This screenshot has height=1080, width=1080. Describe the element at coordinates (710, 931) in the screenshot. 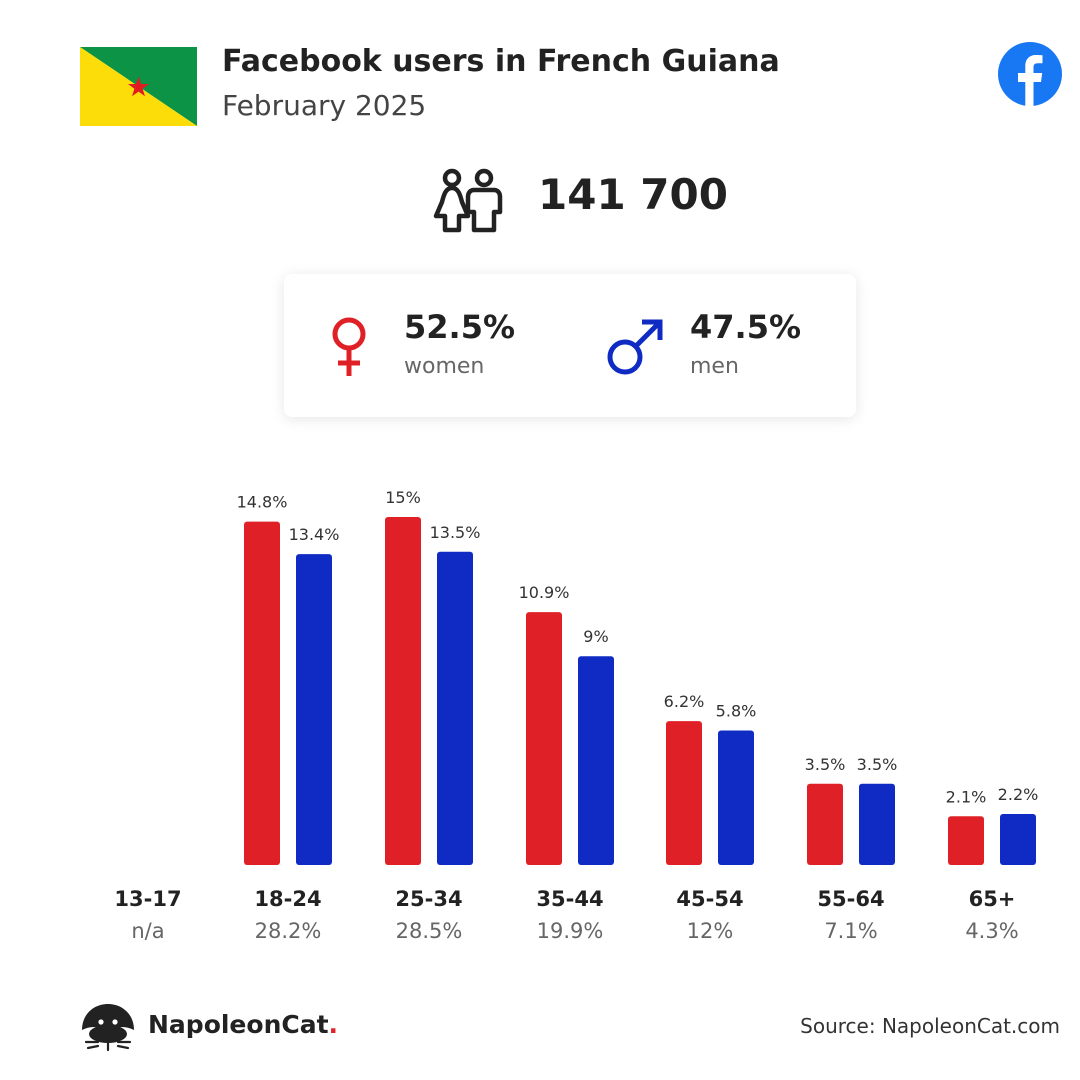

I see `age-category-total: 12%` at that location.